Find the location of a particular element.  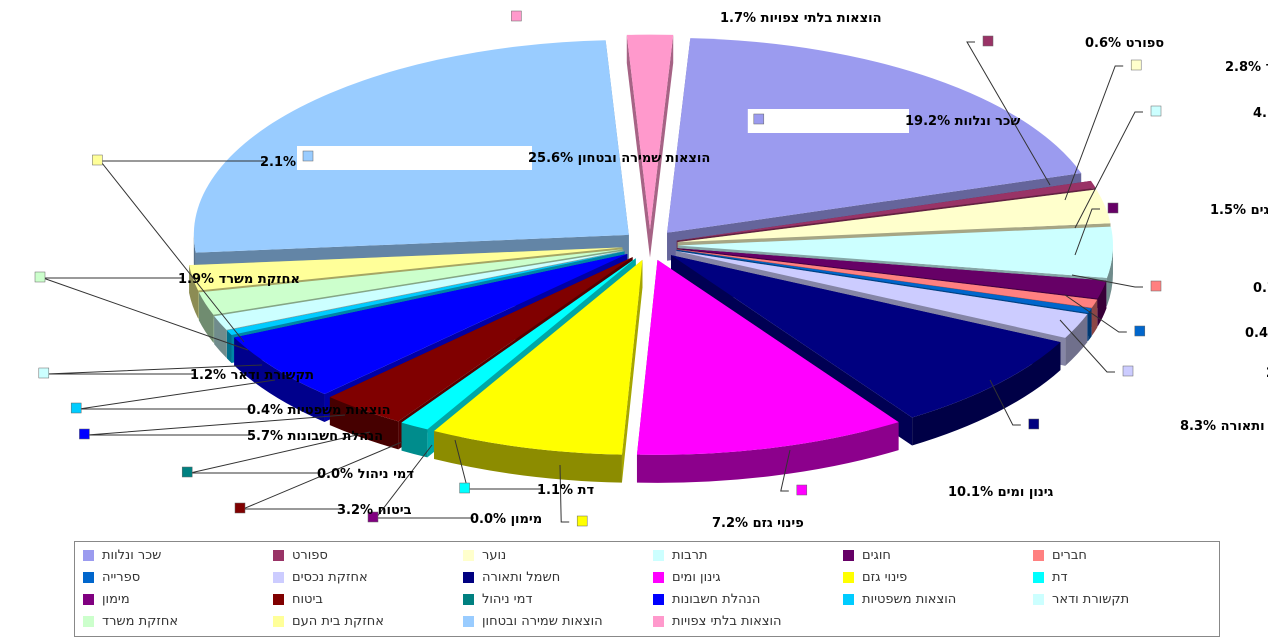

legend-label: הנהלת חשבונות is located at coordinates (716, 599).